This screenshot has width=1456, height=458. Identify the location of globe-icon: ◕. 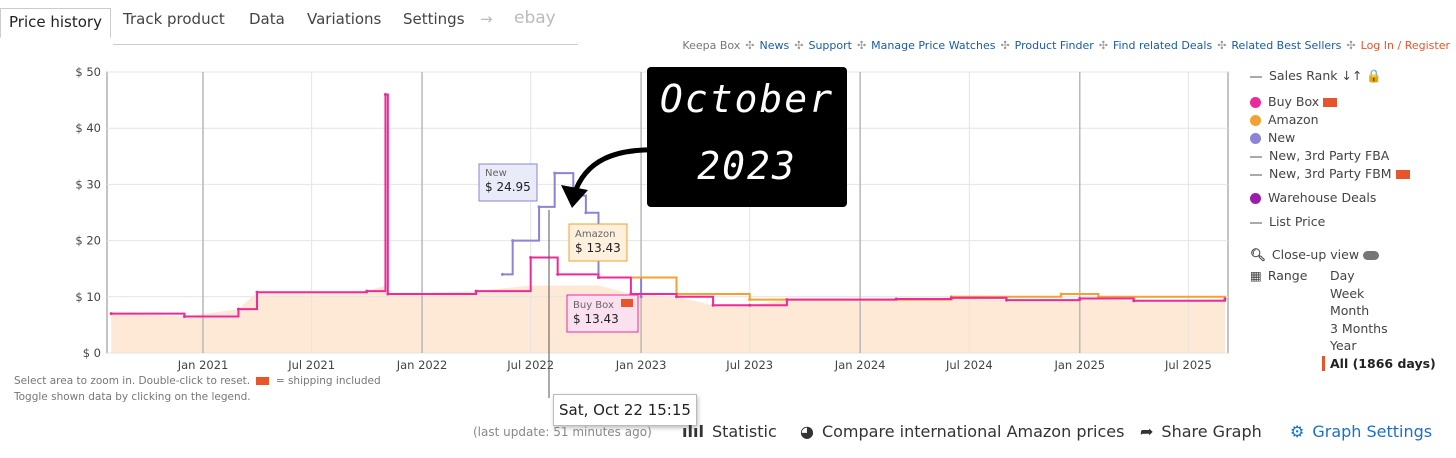
(807, 431).